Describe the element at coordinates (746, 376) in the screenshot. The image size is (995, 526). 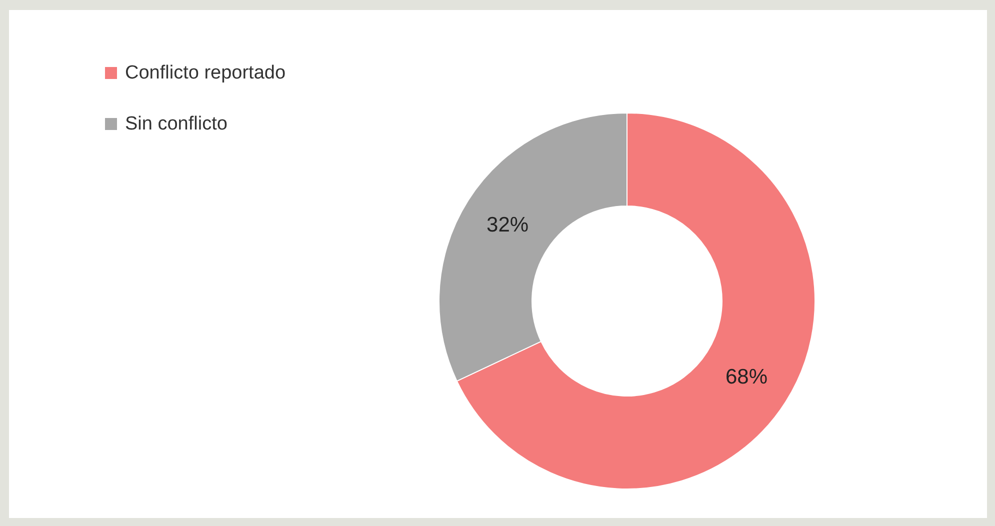
I see `data-label: 68%` at that location.